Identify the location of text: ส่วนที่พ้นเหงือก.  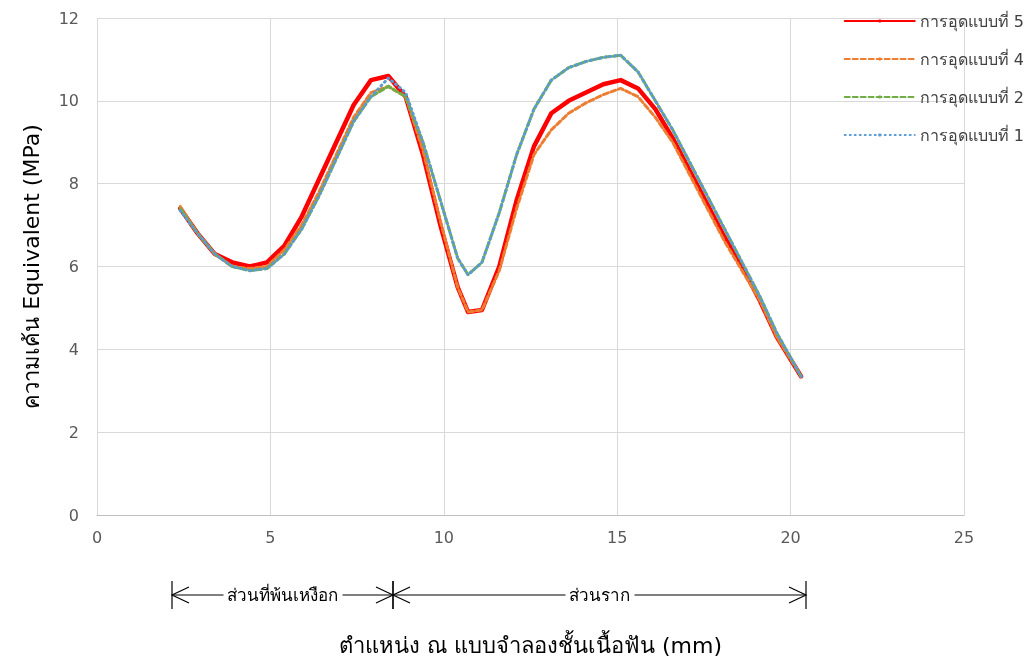
(282, 595).